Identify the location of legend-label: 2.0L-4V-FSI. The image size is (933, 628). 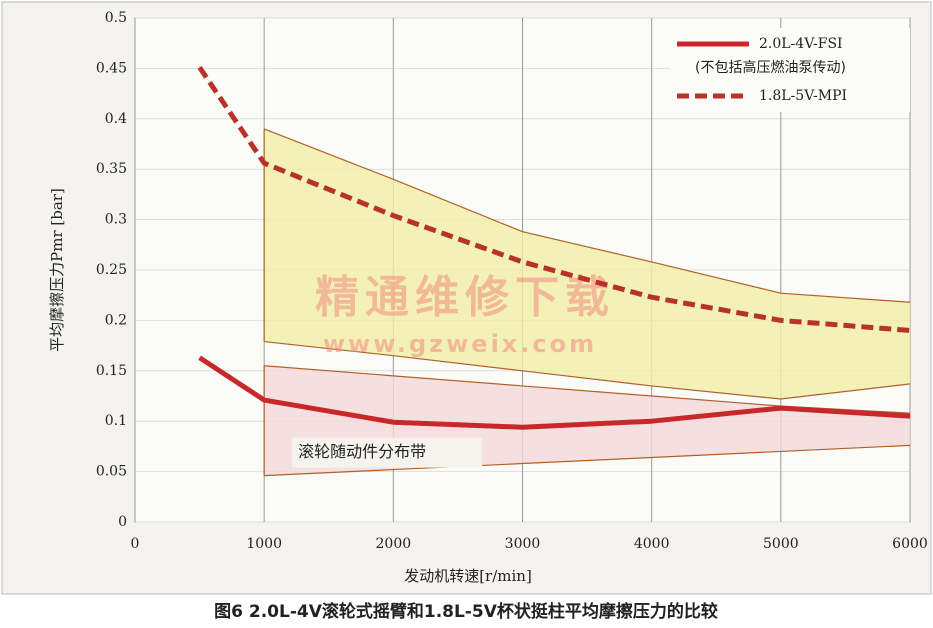
(801, 44).